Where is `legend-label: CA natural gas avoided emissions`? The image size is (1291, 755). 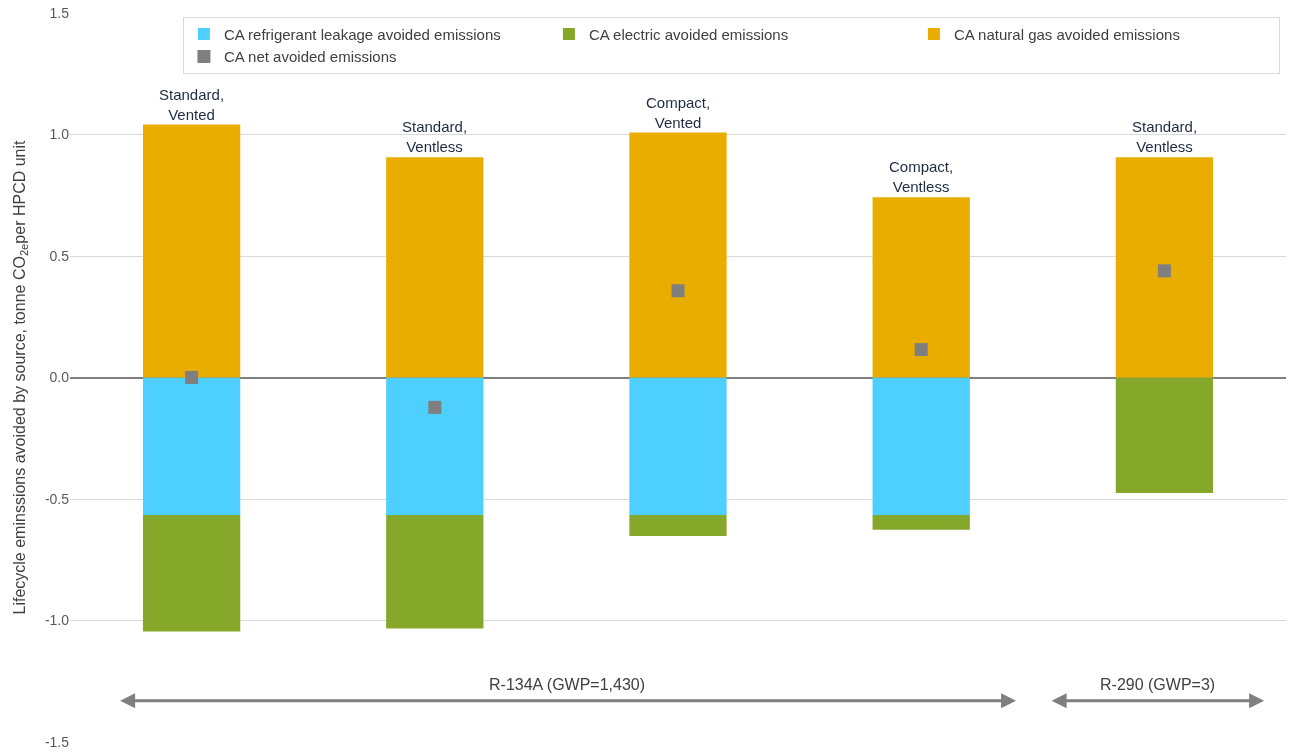 legend-label: CA natural gas avoided emissions is located at coordinates (1066, 34).